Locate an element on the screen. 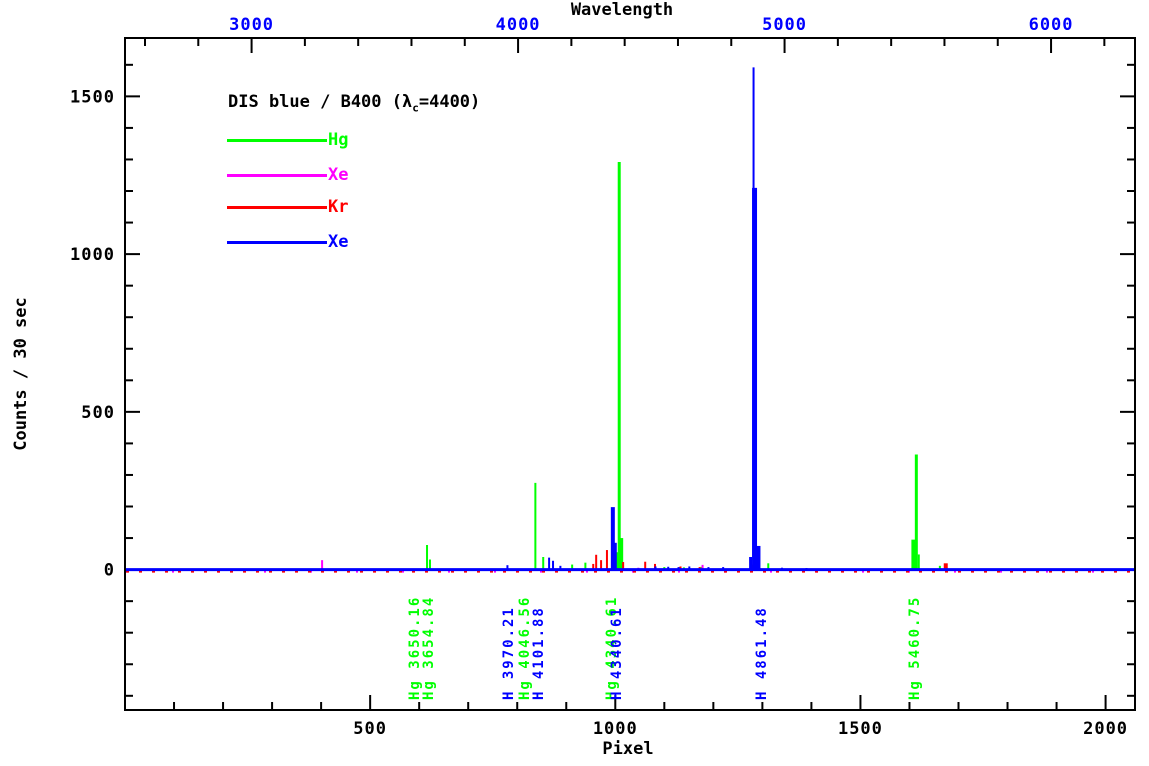 The height and width of the screenshot is (766, 1149). legend-entry-xe-magenta: Xe is located at coordinates (287, 175).